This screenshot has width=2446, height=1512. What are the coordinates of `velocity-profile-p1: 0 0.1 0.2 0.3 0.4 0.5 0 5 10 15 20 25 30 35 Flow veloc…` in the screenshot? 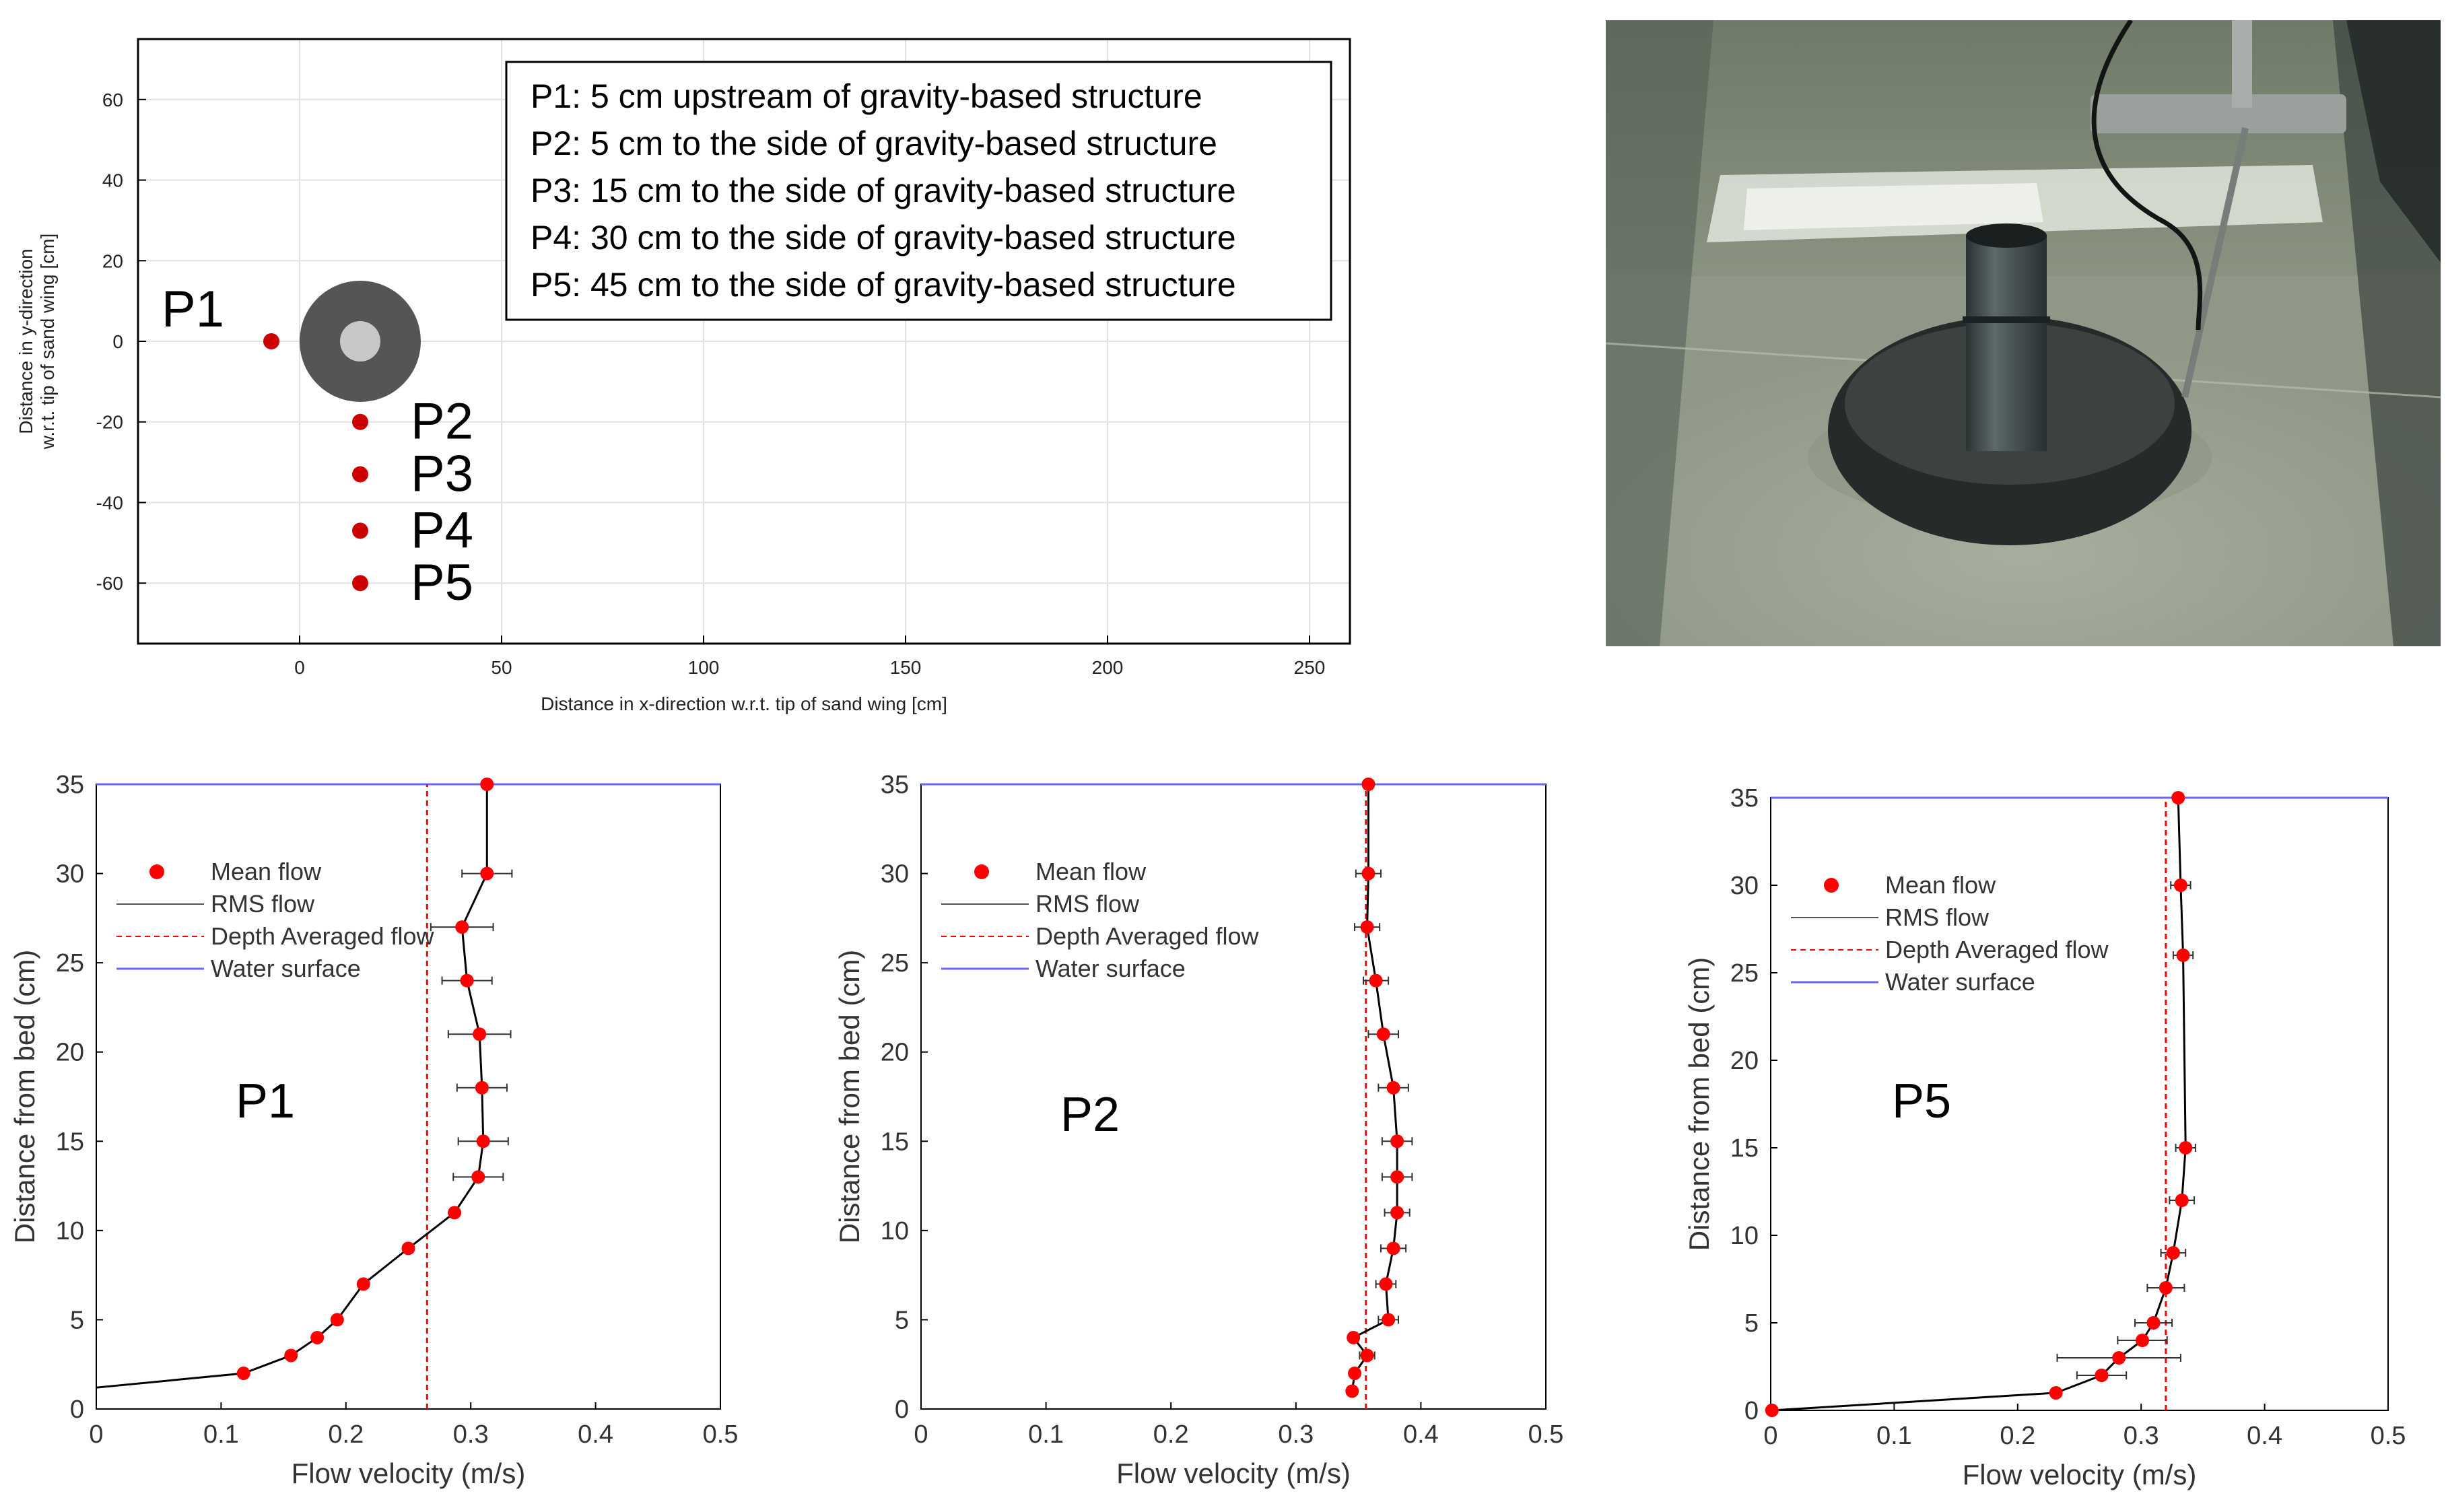 It's located at (373, 1130).